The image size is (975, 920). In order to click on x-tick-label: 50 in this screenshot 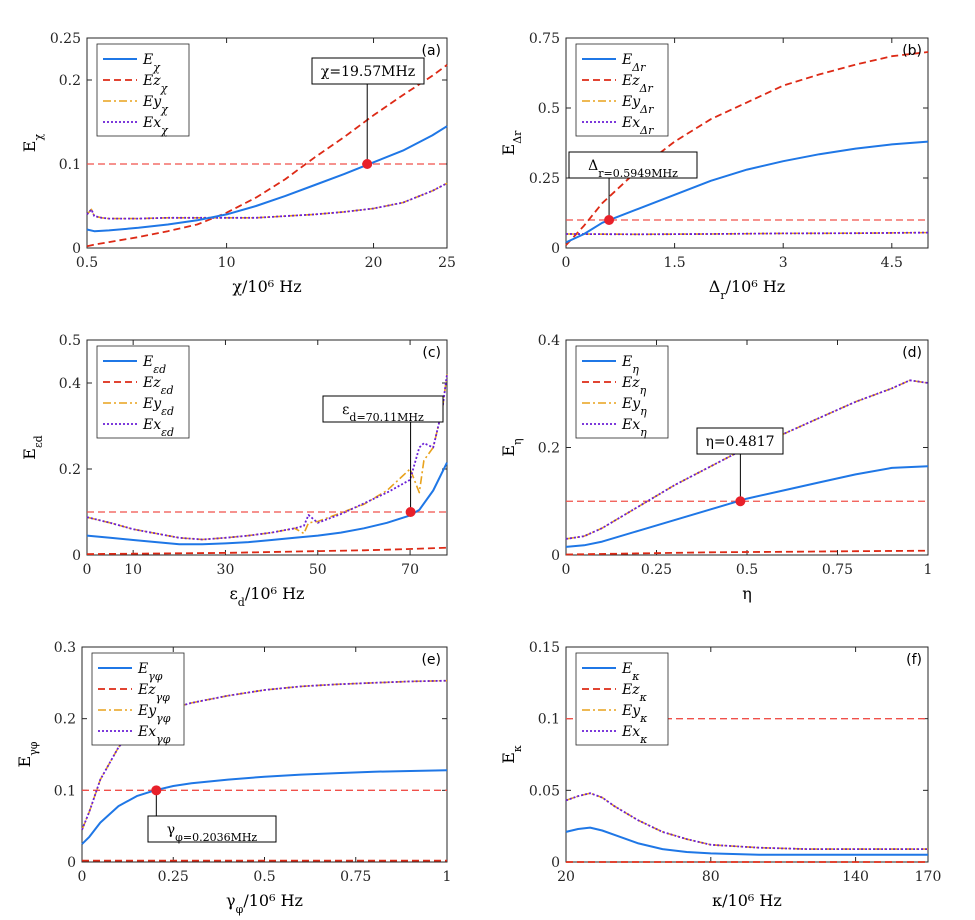, I will do `click(318, 570)`.